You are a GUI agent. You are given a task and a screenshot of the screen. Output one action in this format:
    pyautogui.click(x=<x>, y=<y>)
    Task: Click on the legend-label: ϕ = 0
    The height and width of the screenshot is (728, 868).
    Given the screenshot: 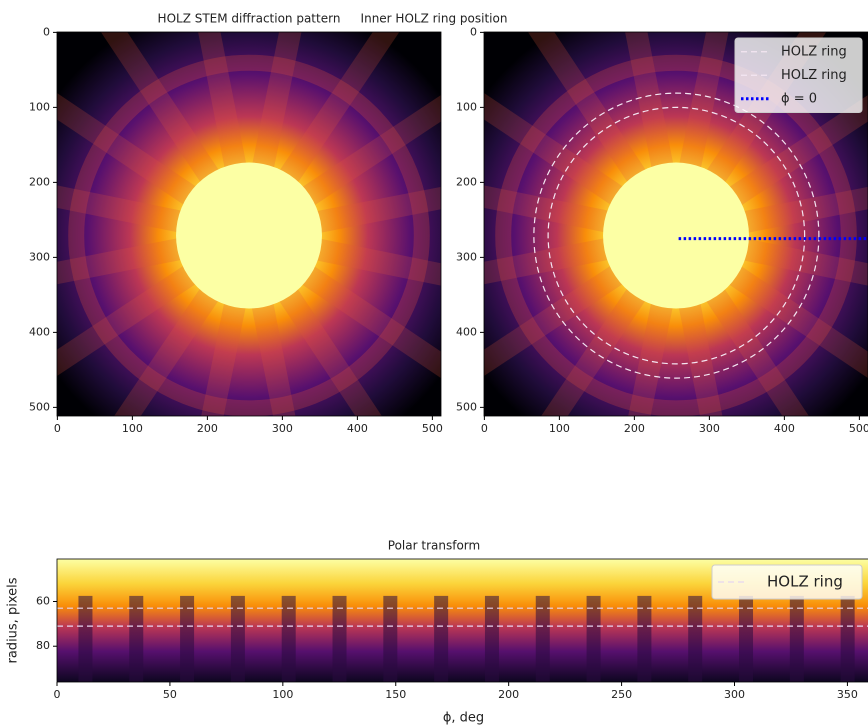 What is the action you would take?
    pyautogui.click(x=799, y=98)
    